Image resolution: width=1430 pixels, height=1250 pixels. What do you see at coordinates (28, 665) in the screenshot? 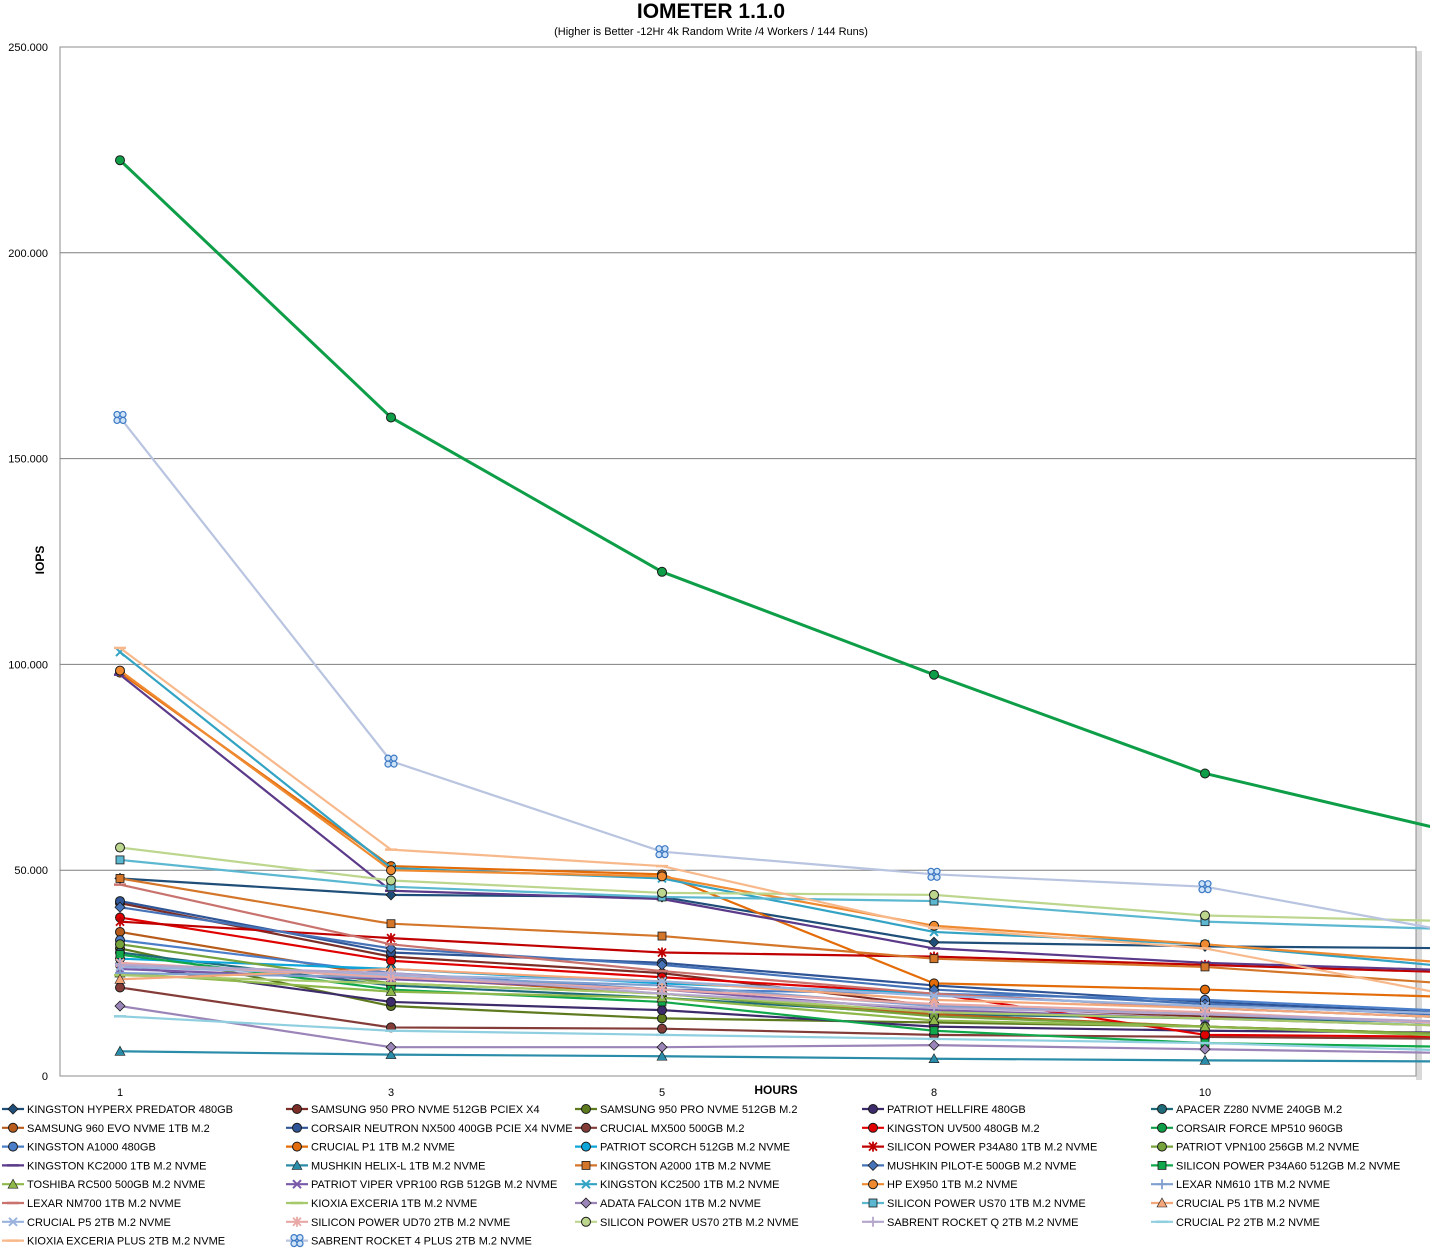
I see `y-tick-label: 100.000` at bounding box center [28, 665].